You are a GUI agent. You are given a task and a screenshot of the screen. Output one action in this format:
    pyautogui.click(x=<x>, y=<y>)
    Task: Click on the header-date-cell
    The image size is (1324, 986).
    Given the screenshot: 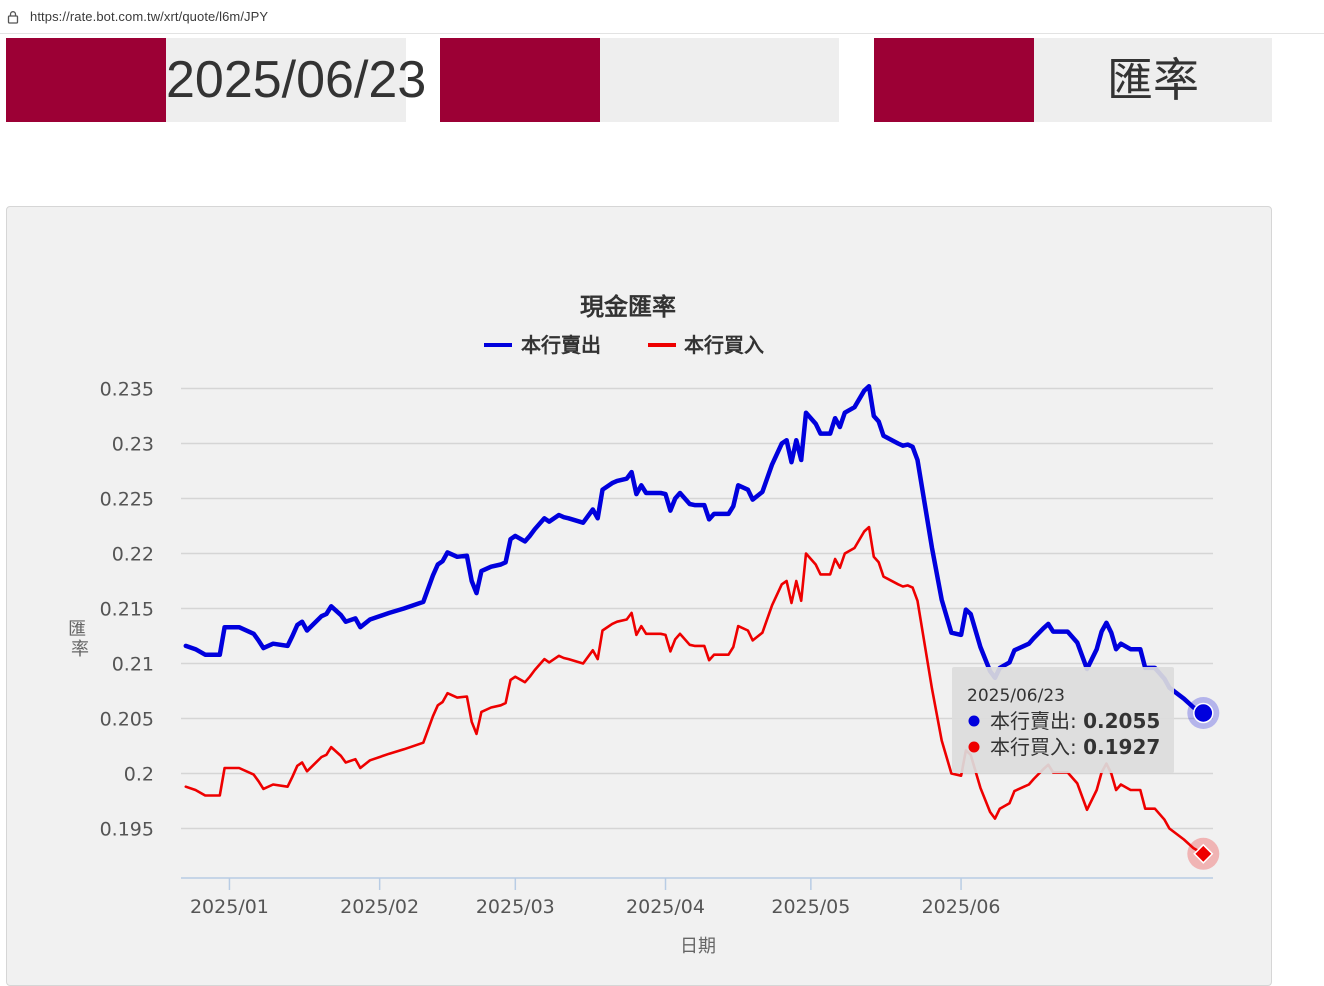 What is the action you would take?
    pyautogui.click(x=286, y=80)
    